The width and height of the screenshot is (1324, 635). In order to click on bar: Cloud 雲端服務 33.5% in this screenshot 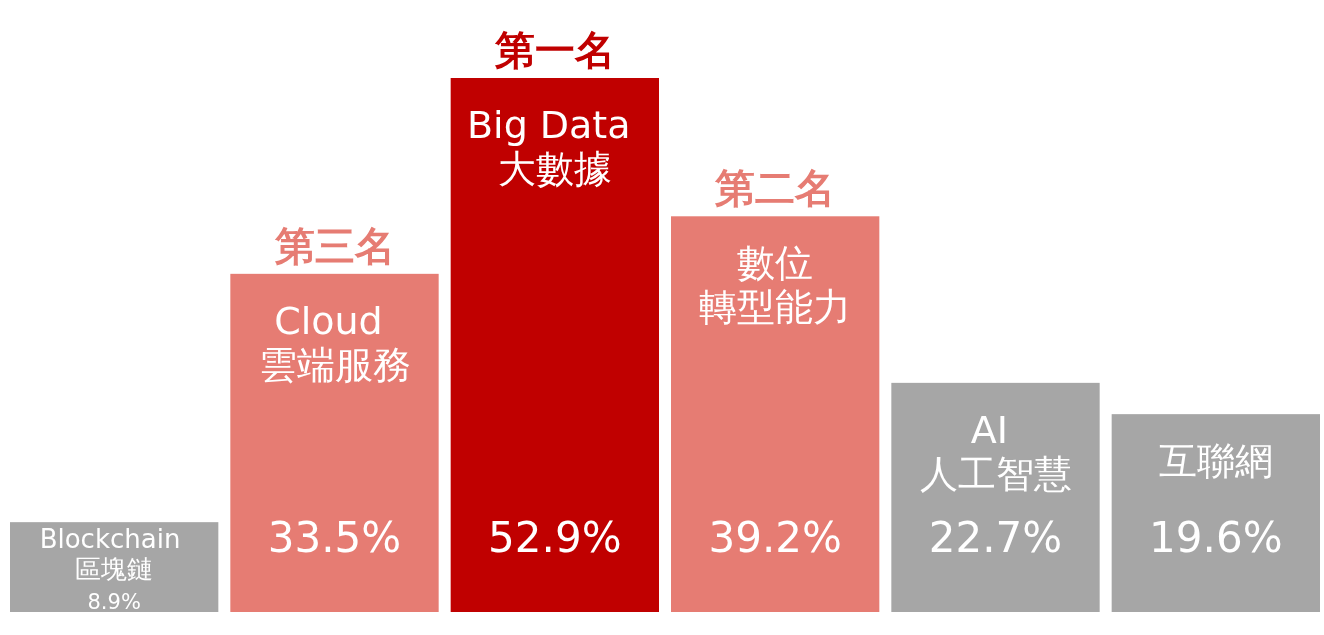, I will do `click(334, 442)`.